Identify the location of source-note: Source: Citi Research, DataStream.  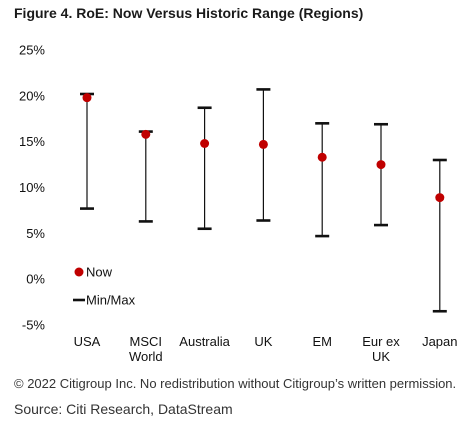
(123, 409).